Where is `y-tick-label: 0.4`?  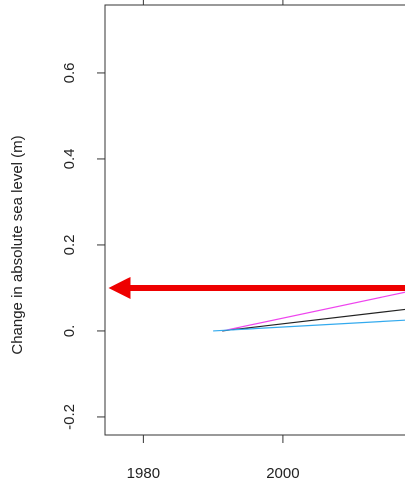
y-tick-label: 0.4 is located at coordinates (69, 159).